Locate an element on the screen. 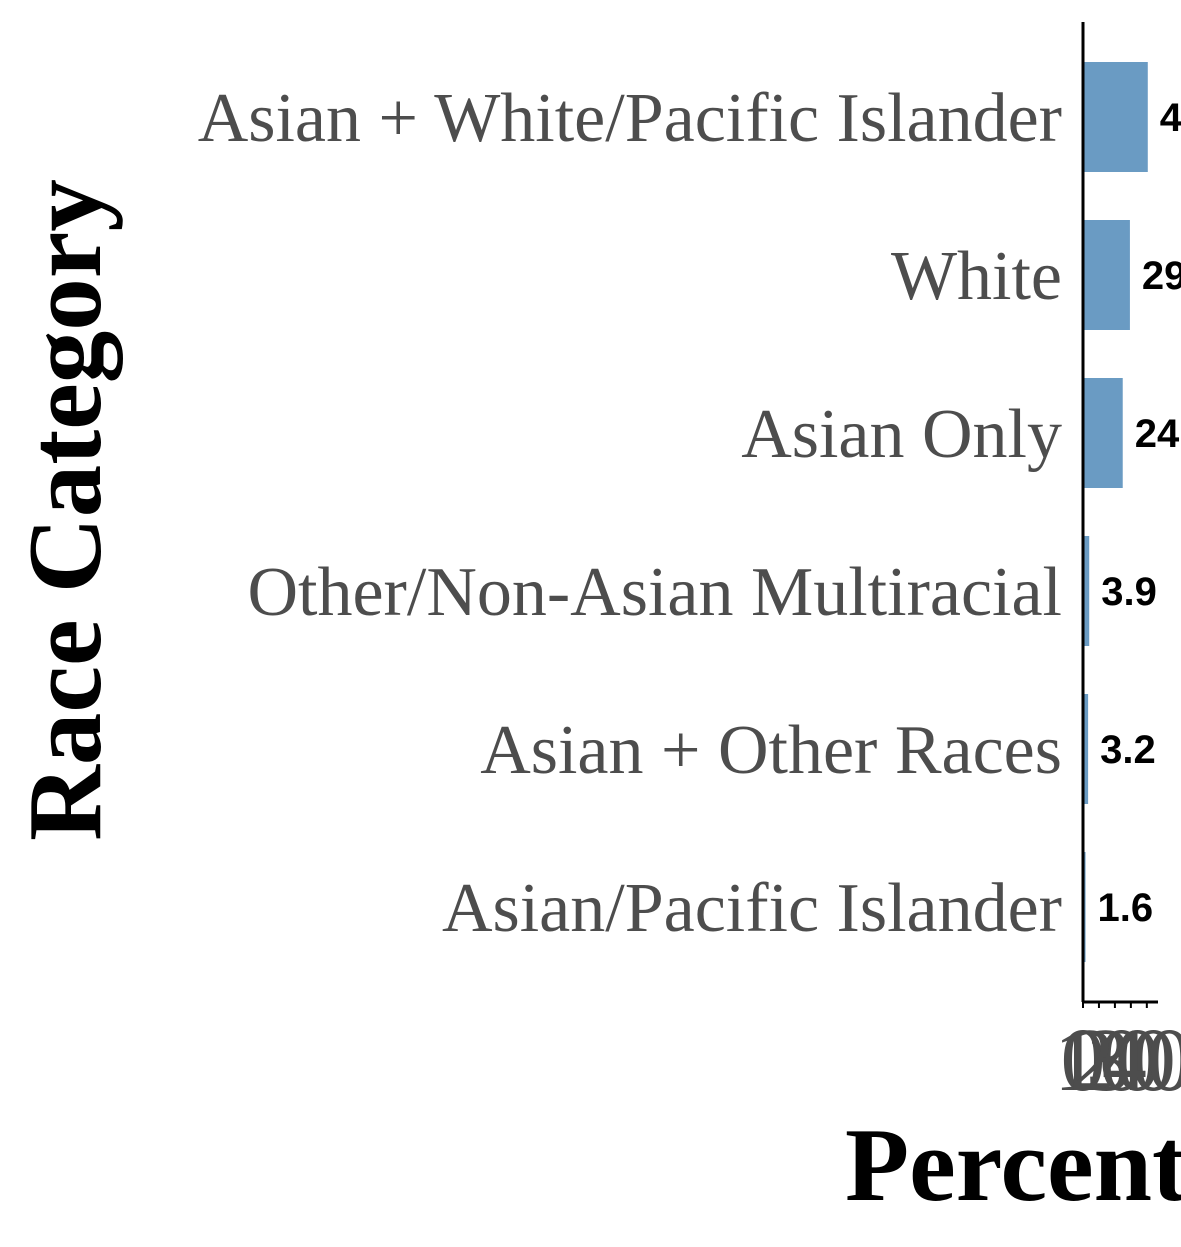 This screenshot has width=1181, height=1247. x-tick-label: 0 is located at coordinates (1083, 1060).